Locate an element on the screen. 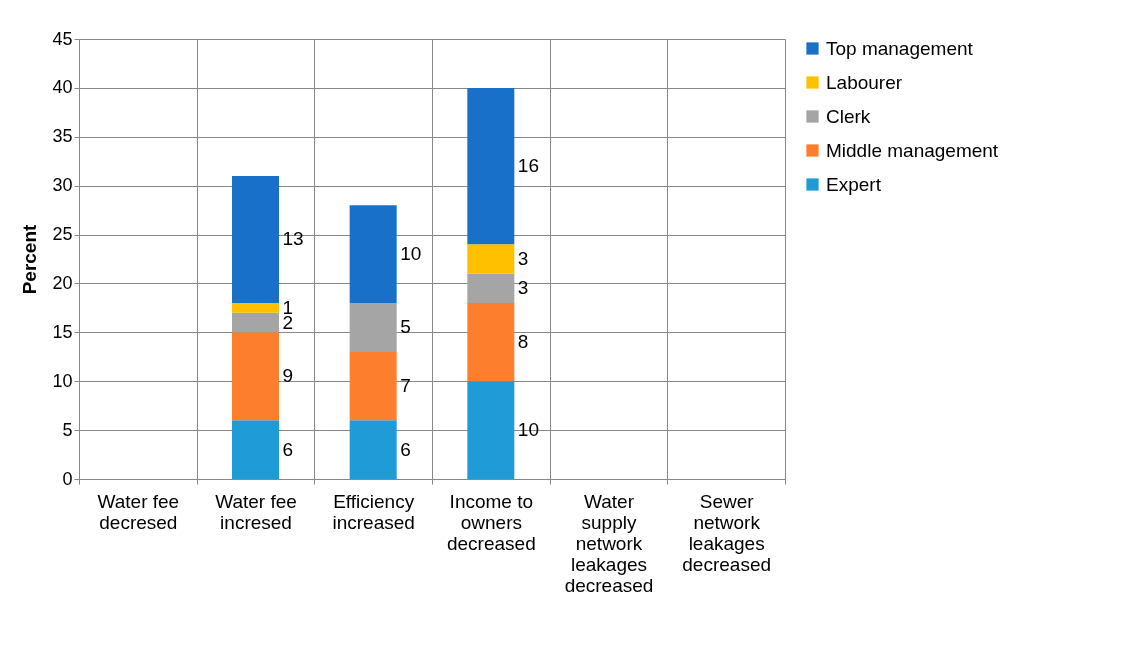 The image size is (1137, 664). y-tick-label: 40 is located at coordinates (62, 87).